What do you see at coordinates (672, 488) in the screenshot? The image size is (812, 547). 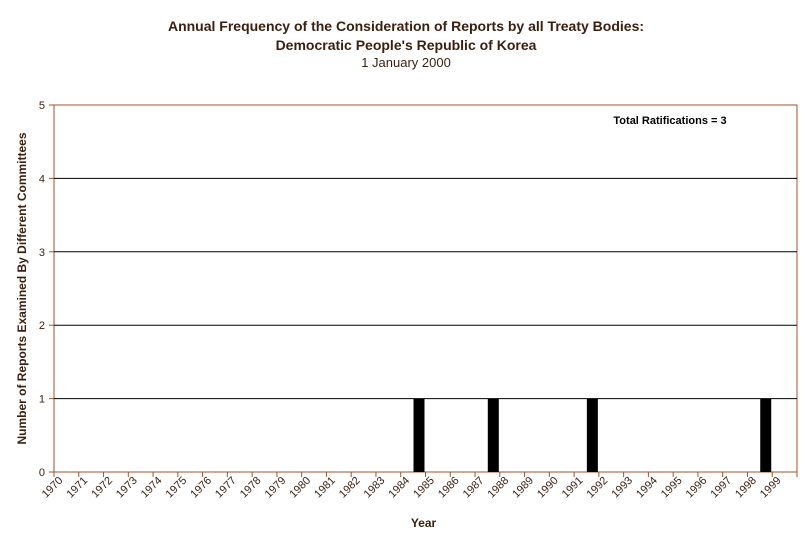 I see `x-tick-label: 1995` at bounding box center [672, 488].